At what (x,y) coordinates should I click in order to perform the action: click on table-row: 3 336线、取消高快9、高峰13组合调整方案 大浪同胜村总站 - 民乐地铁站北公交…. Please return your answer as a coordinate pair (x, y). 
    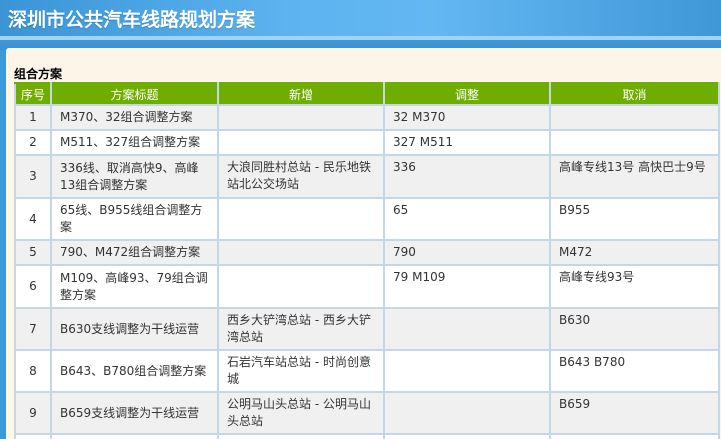
    Looking at the image, I should click on (367, 176).